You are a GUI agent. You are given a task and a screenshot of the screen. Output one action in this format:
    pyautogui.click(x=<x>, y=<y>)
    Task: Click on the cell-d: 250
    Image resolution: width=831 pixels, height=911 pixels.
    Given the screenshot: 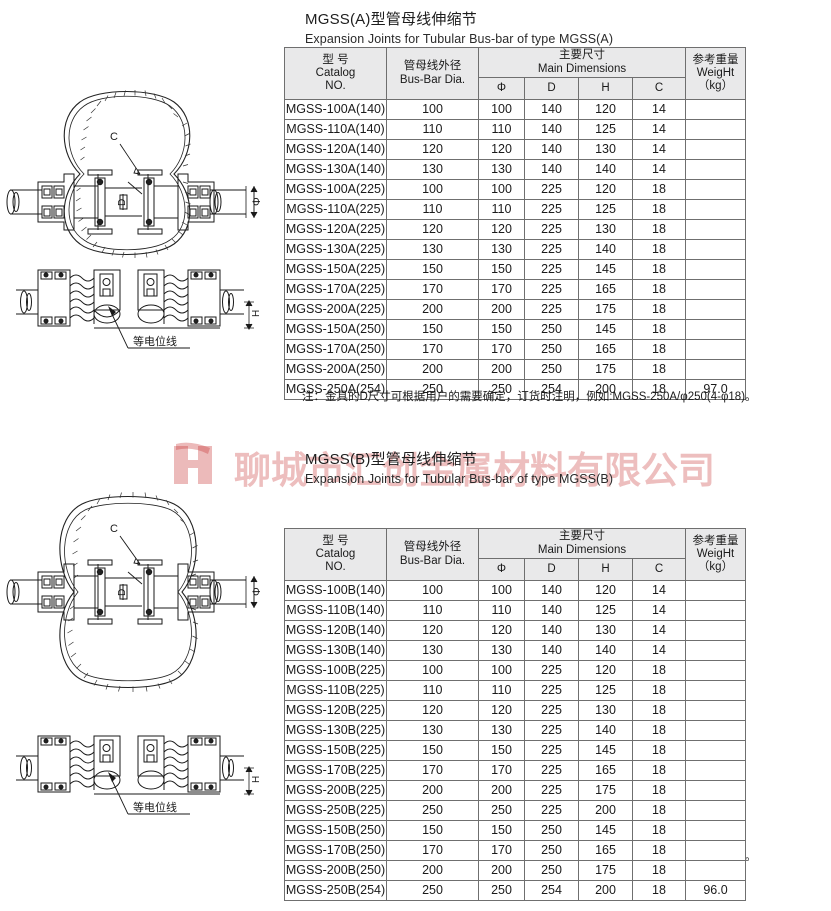 What is the action you would take?
    pyautogui.click(x=551, y=870)
    